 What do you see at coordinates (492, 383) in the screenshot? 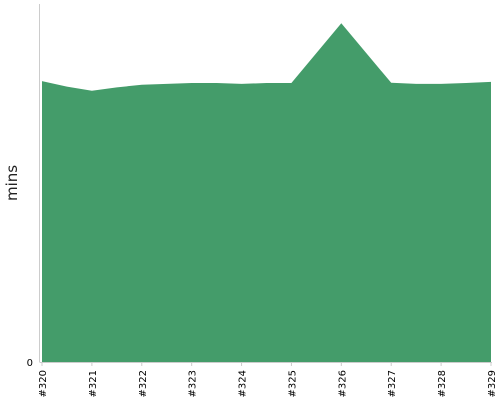
I see `x-tick-label: #329` at bounding box center [492, 383].